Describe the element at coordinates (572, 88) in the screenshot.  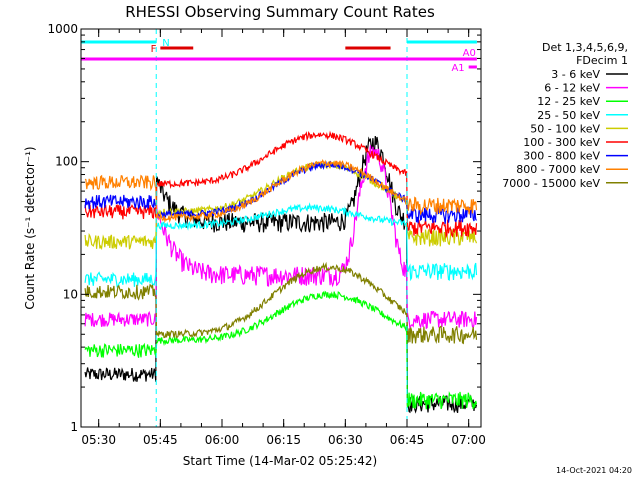
I see `legend-label: 6 - 12 keV` at that location.